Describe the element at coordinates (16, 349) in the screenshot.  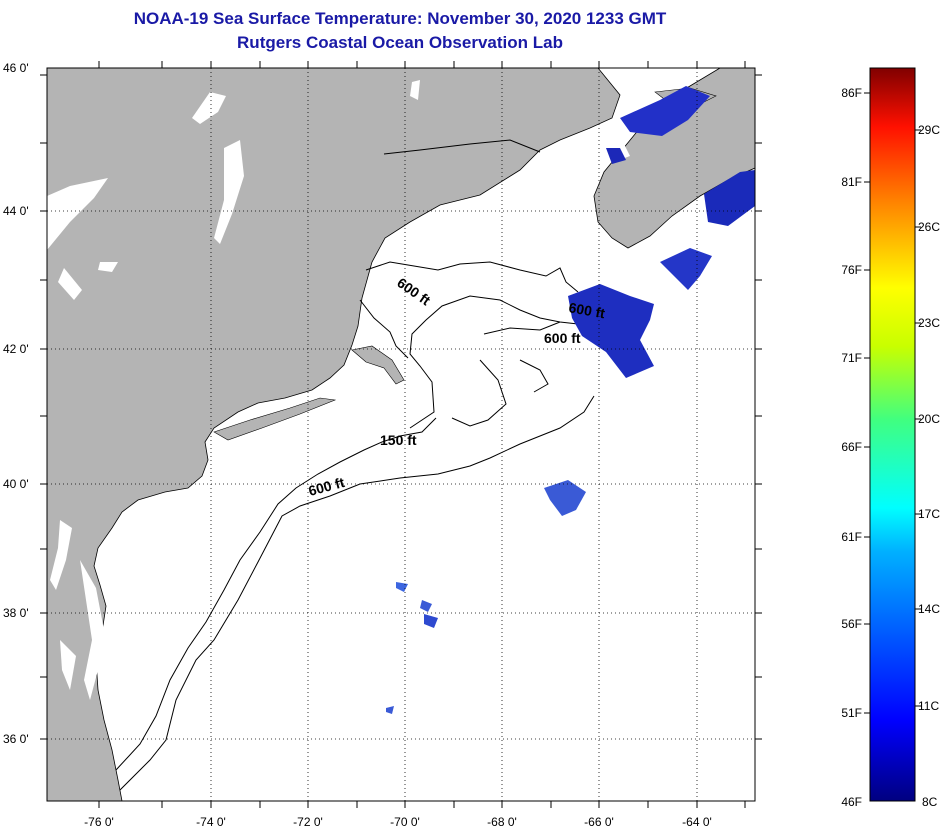
I see `lat-label: 42 0'` at that location.